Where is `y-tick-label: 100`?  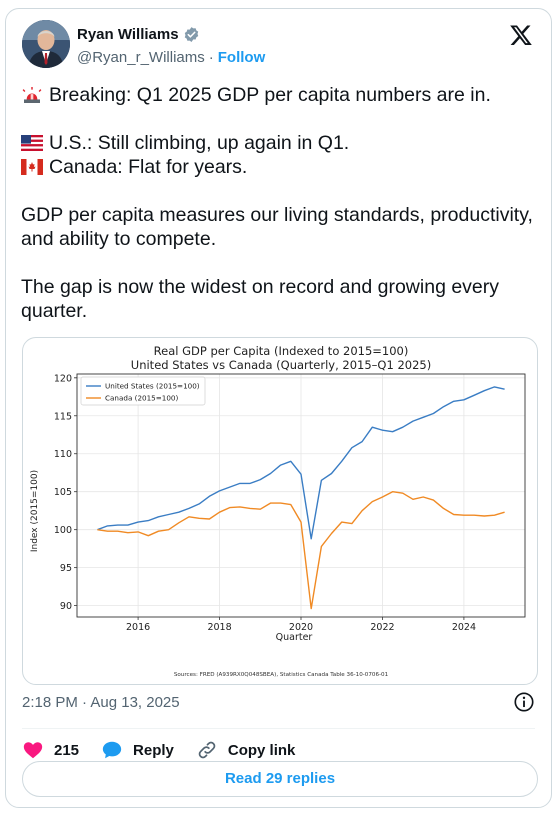
y-tick-label: 100 is located at coordinates (63, 530).